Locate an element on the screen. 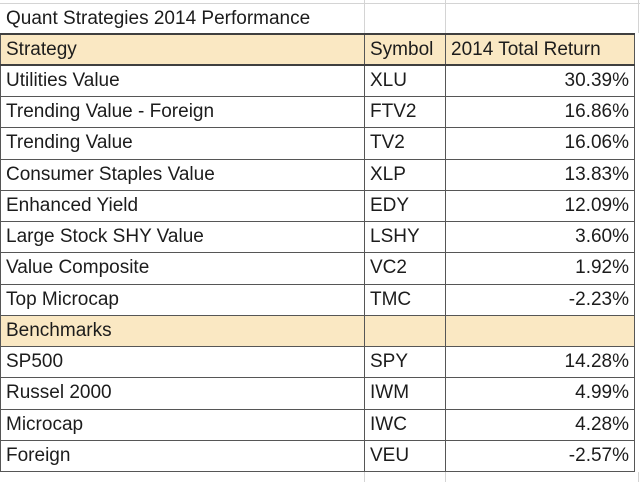 This screenshot has height=482, width=640. cell-strategy: Trending Value - Foreign is located at coordinates (182, 112).